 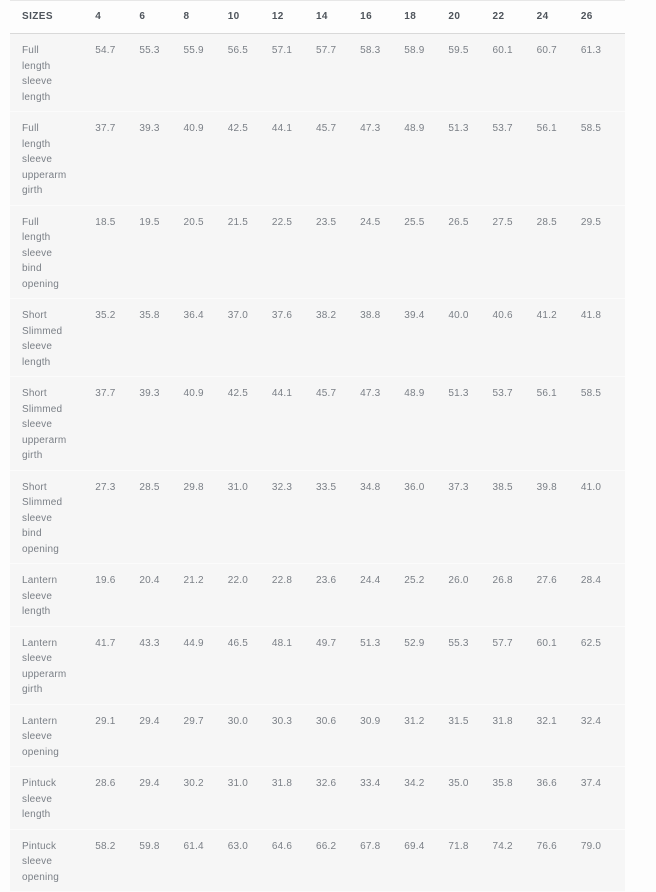 I want to click on table-header: SIZES 4 6 8 10 12 14 16 18 20 22 24 26, so click(x=317, y=17).